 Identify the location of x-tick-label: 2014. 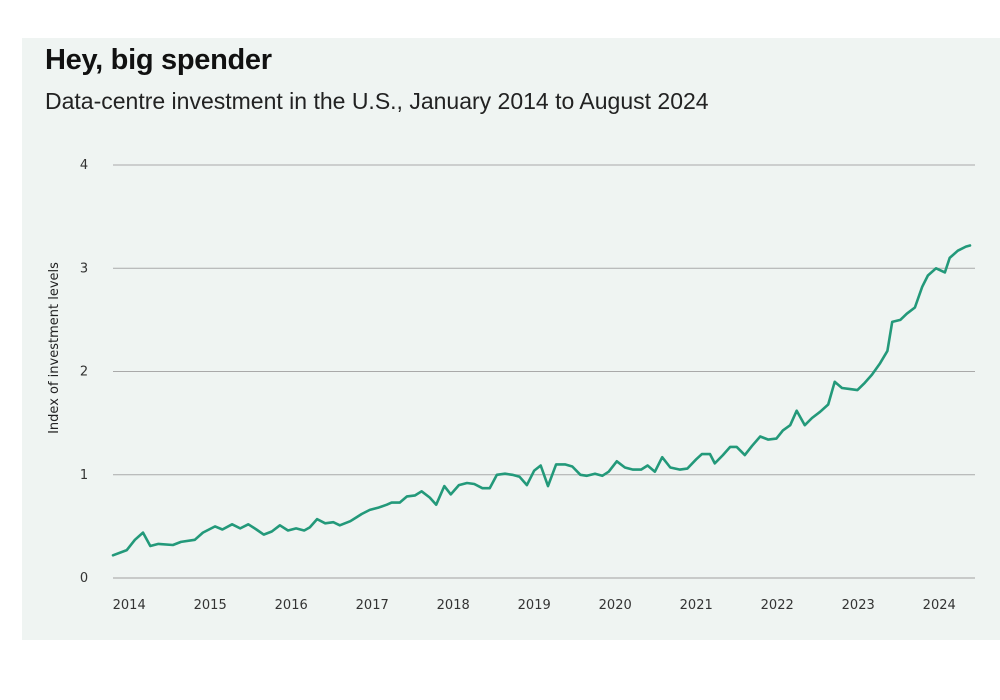
(129, 605).